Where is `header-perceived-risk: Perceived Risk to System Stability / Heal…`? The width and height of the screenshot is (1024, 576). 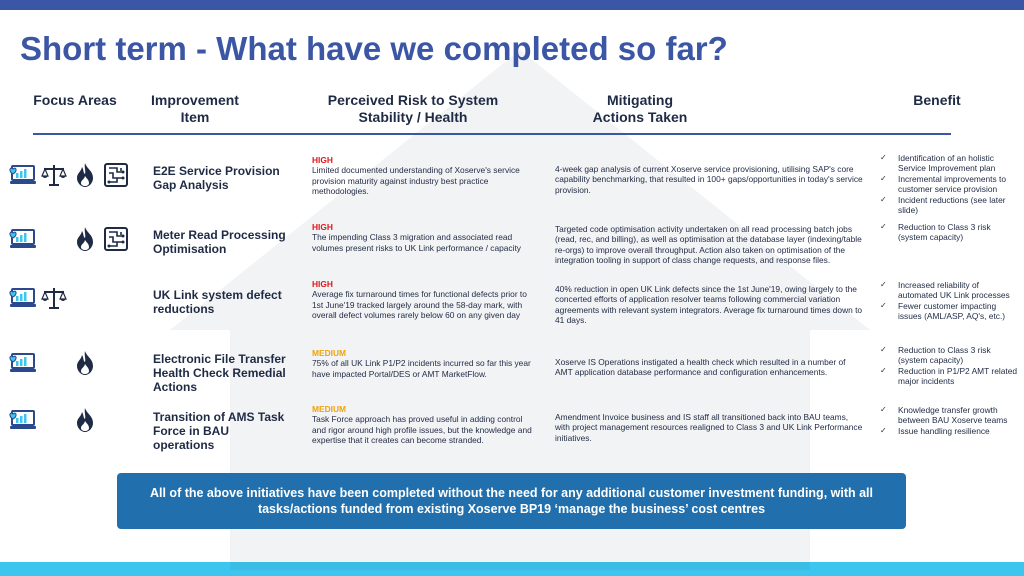 header-perceived-risk: Perceived Risk to System Stability / Heal… is located at coordinates (413, 108).